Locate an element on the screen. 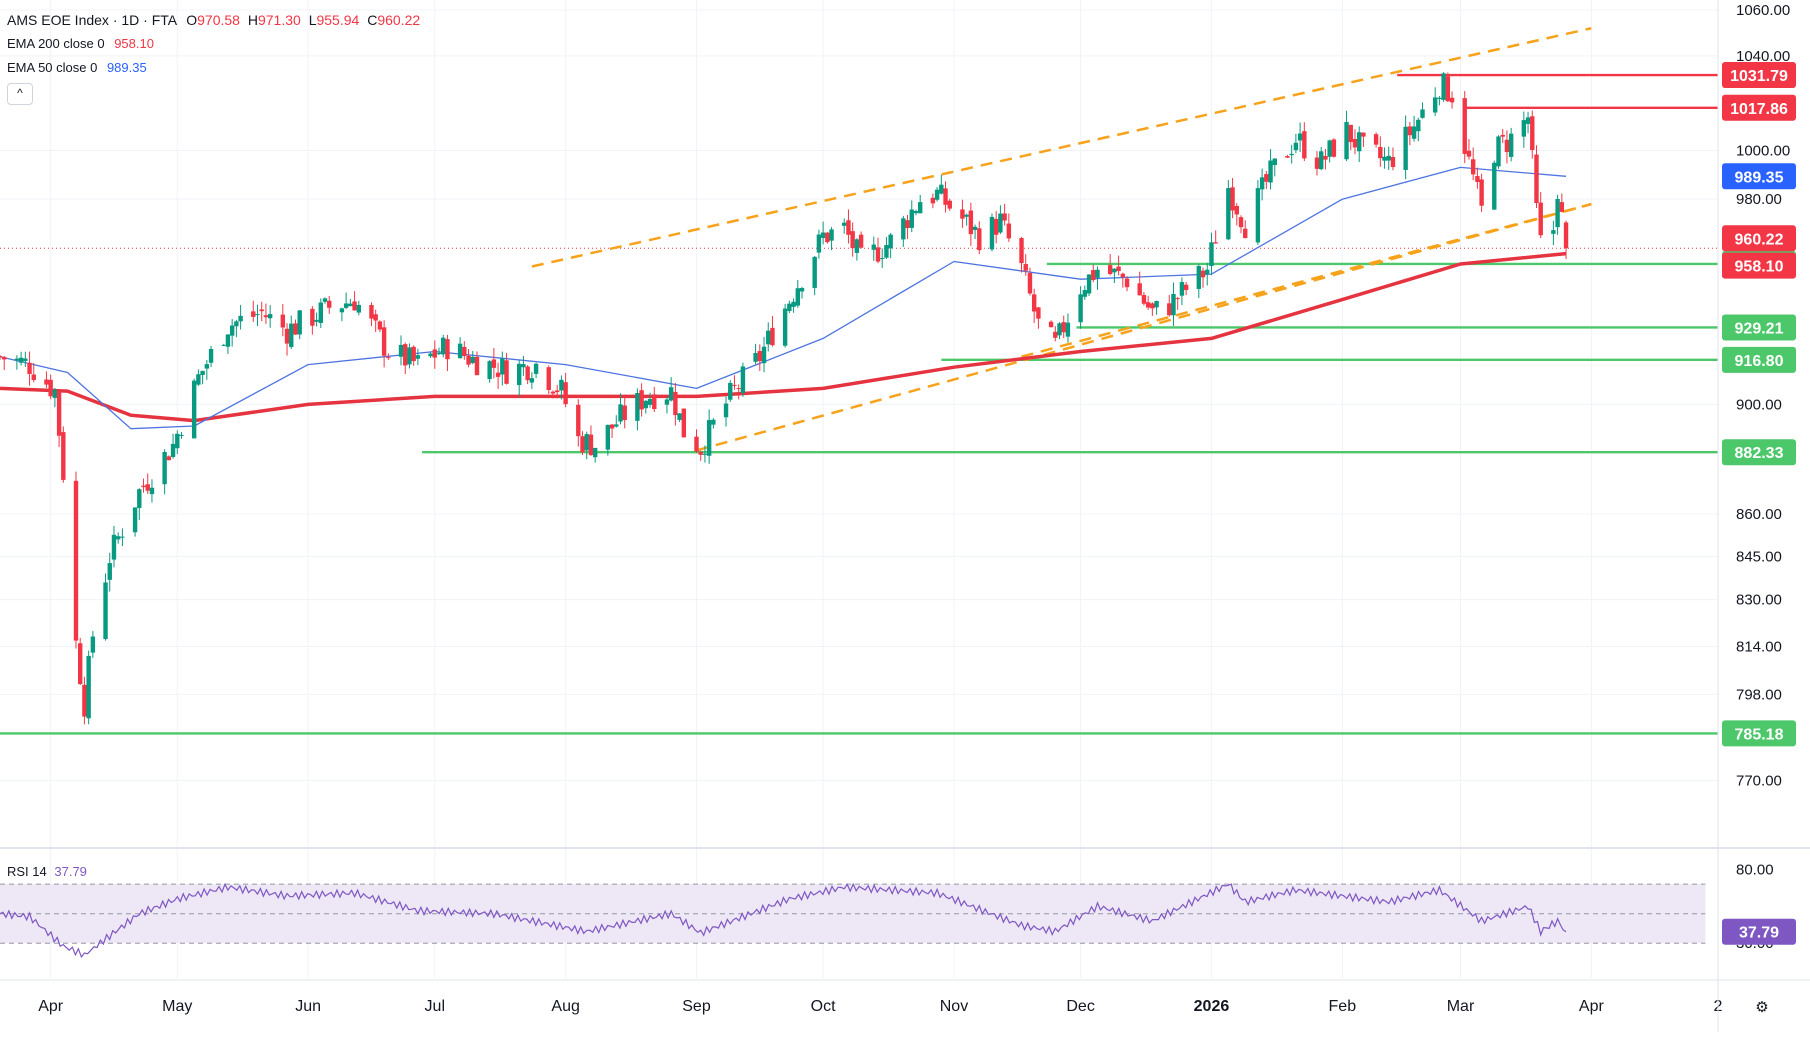 The height and width of the screenshot is (1037, 1810). rsi-value-badge-bg is located at coordinates (1759, 931).